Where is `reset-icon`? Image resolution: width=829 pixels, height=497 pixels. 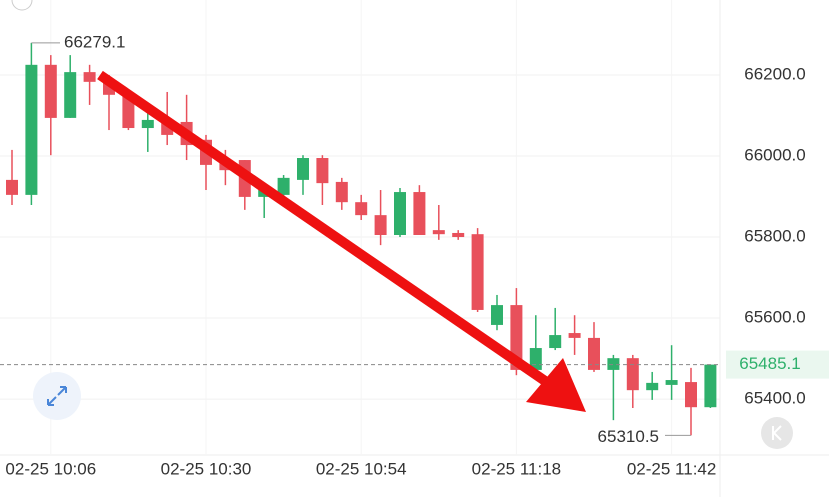
reset-icon is located at coordinates (777, 433).